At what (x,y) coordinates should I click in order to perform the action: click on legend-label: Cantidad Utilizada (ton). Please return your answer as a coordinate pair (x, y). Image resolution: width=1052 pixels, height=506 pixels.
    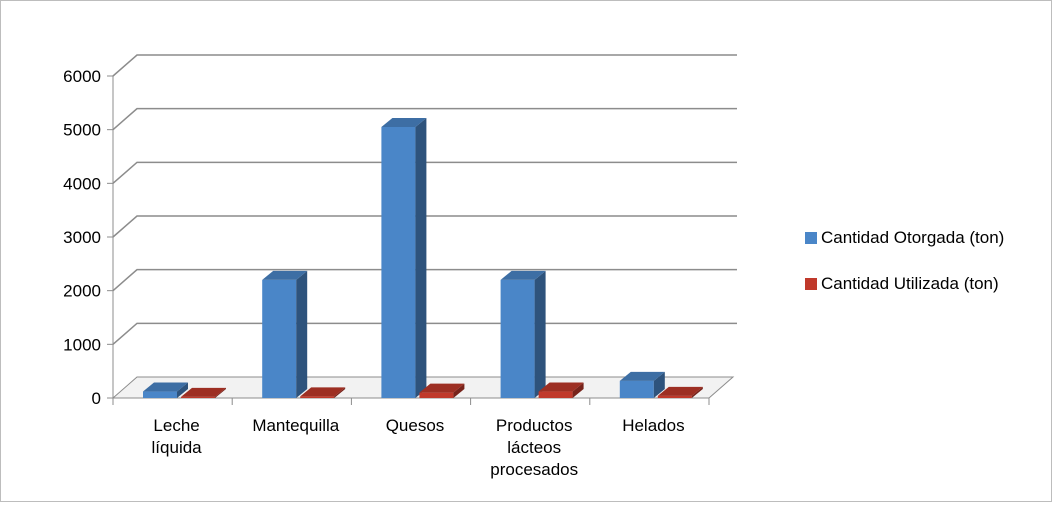
    Looking at the image, I should click on (910, 283).